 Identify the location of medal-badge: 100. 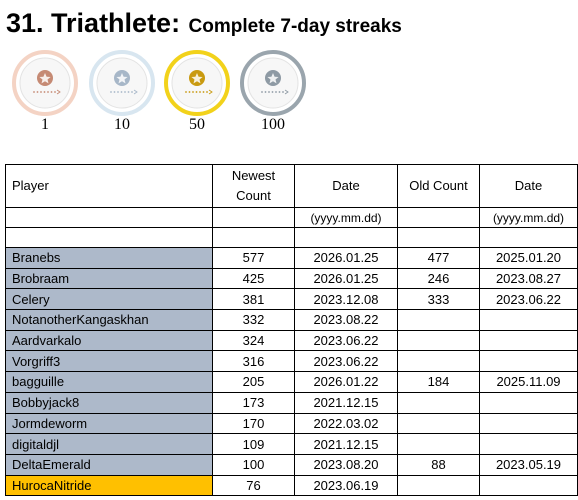
(273, 91).